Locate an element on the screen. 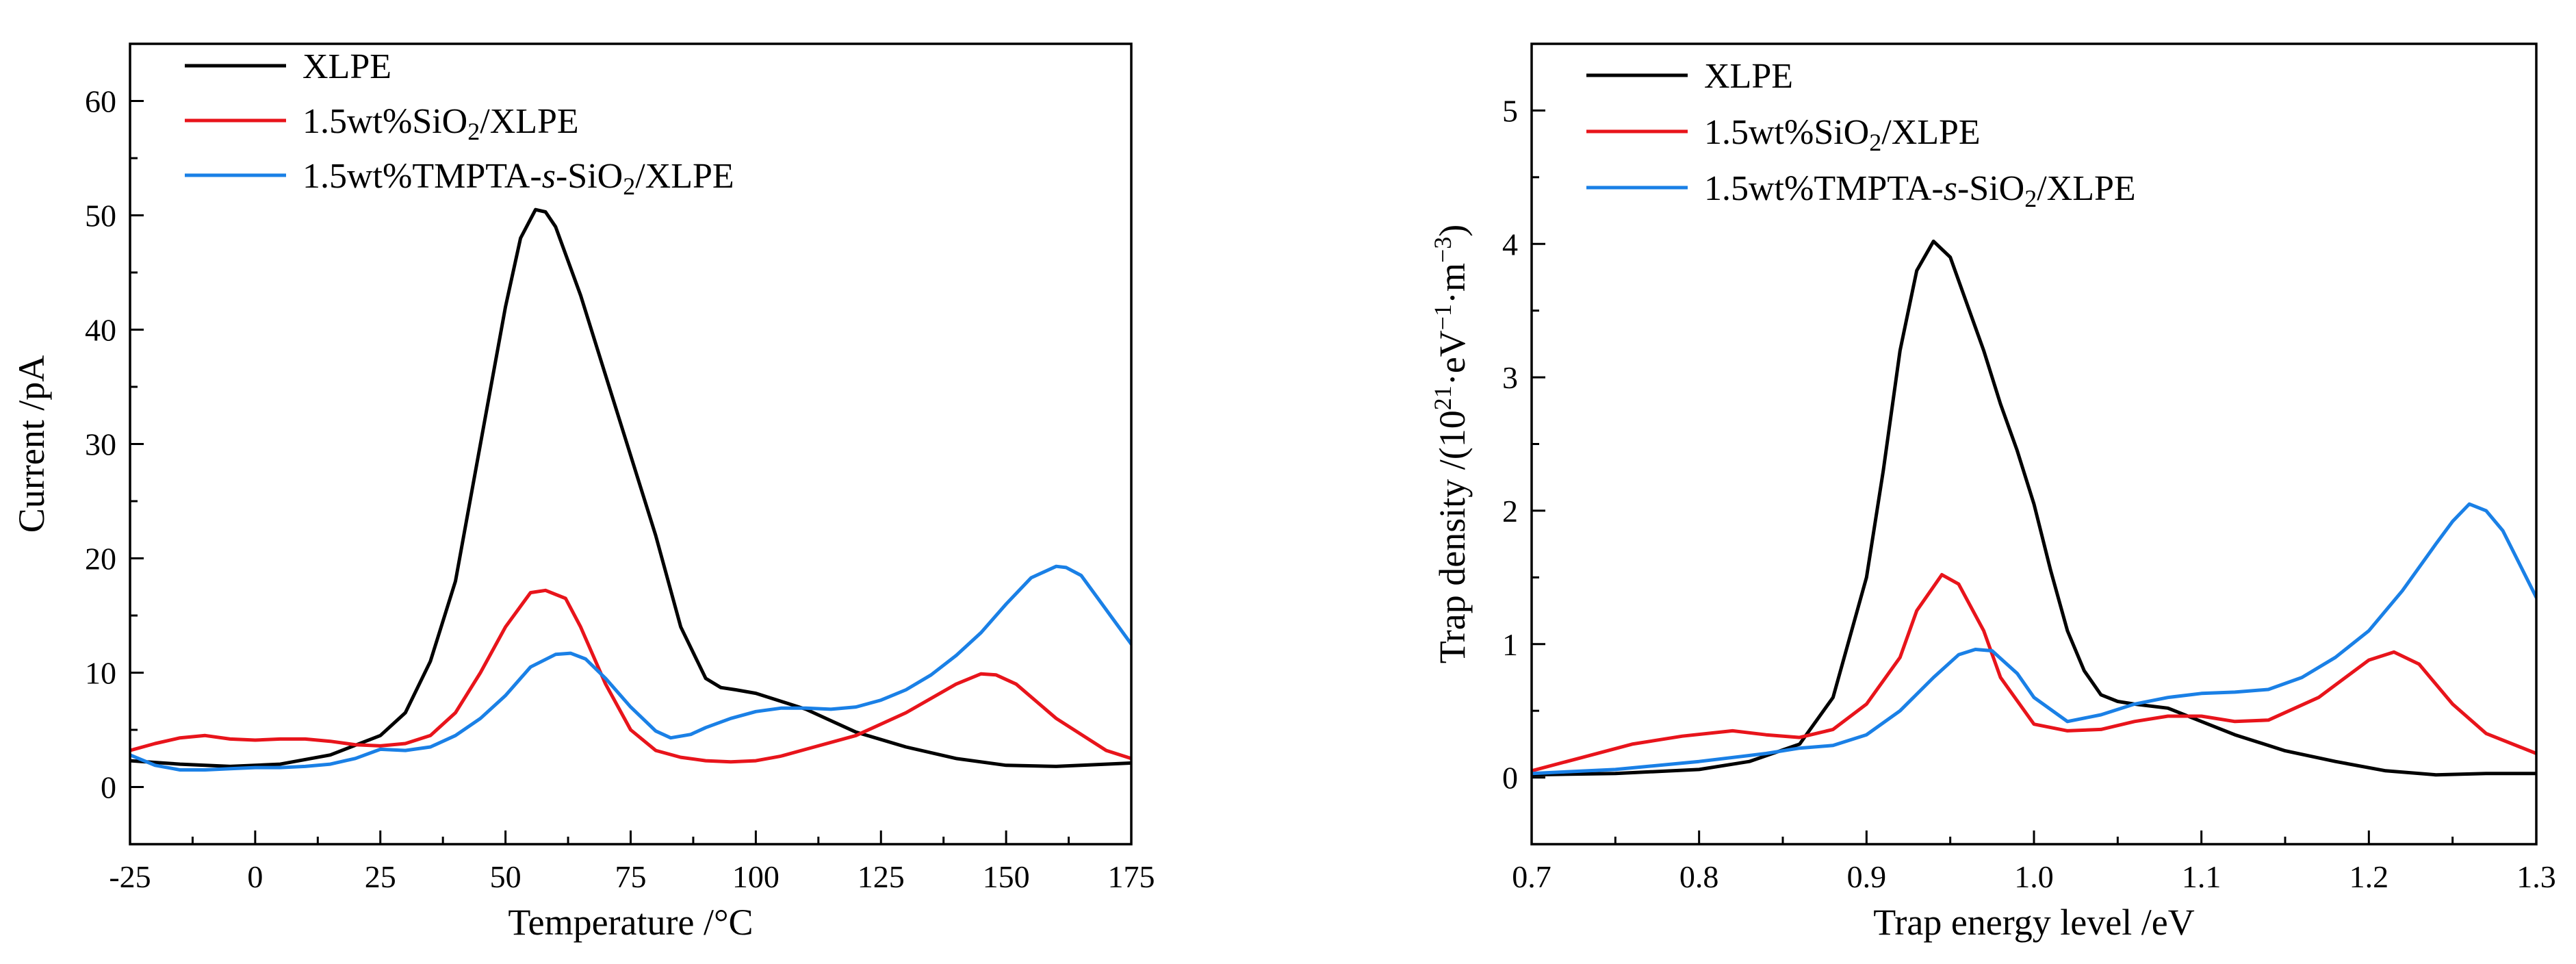  y-tick-label: 1 is located at coordinates (1510, 644).